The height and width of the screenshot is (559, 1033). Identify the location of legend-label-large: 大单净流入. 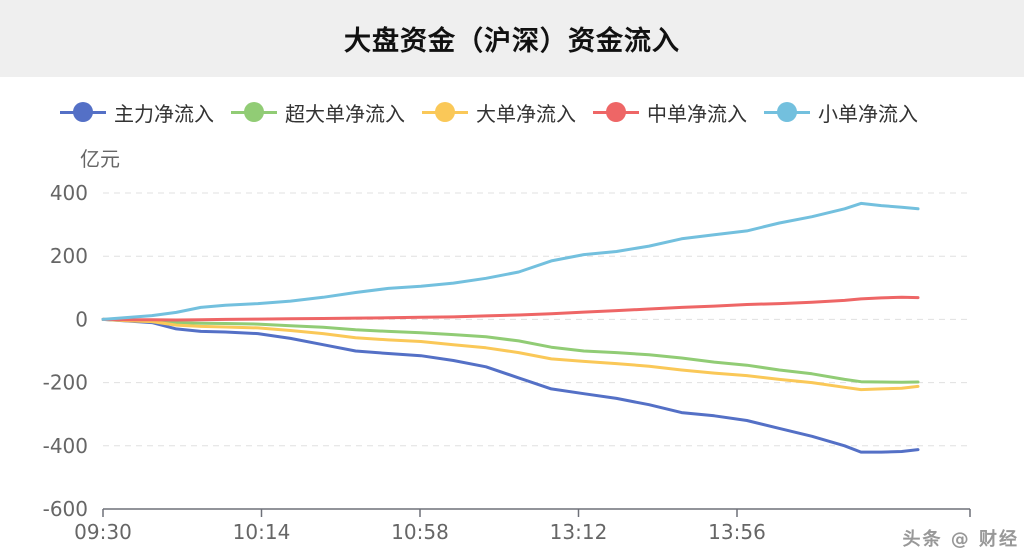
(526, 113).